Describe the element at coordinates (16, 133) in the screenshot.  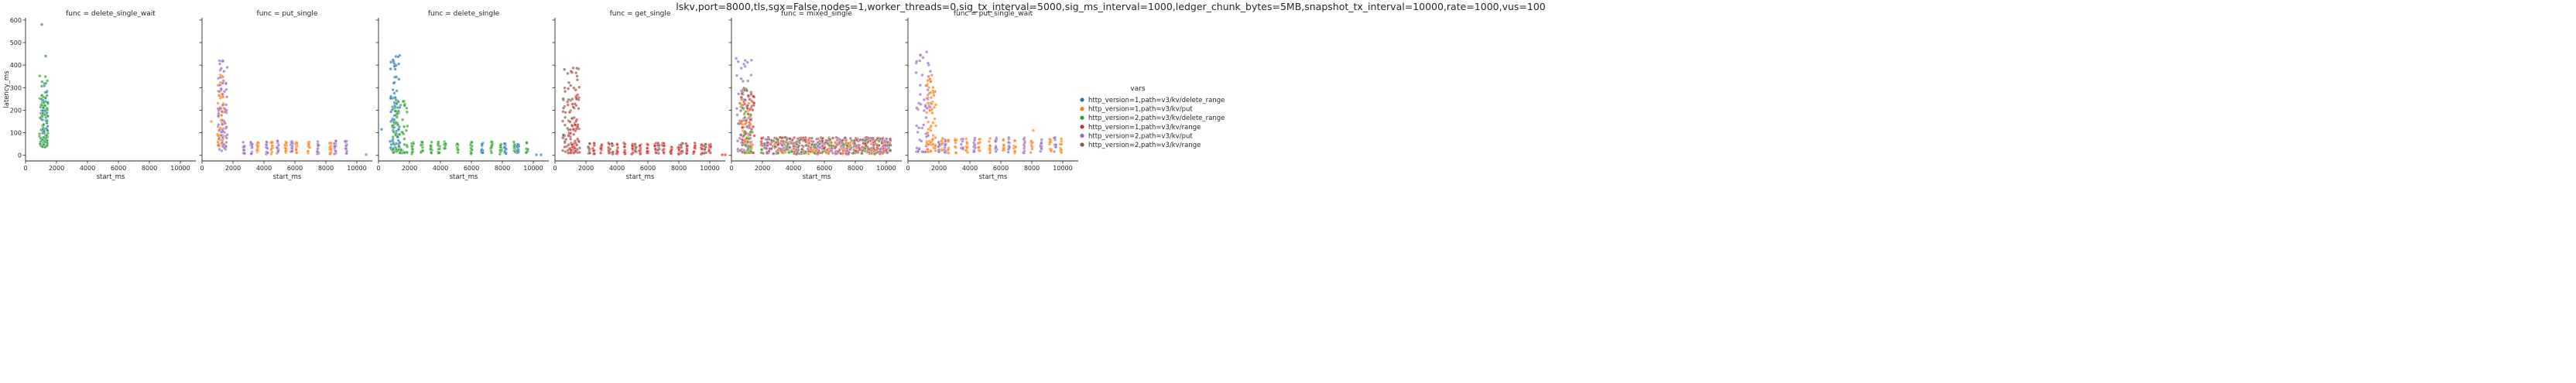
I see `y-tick-label: 100` at that location.